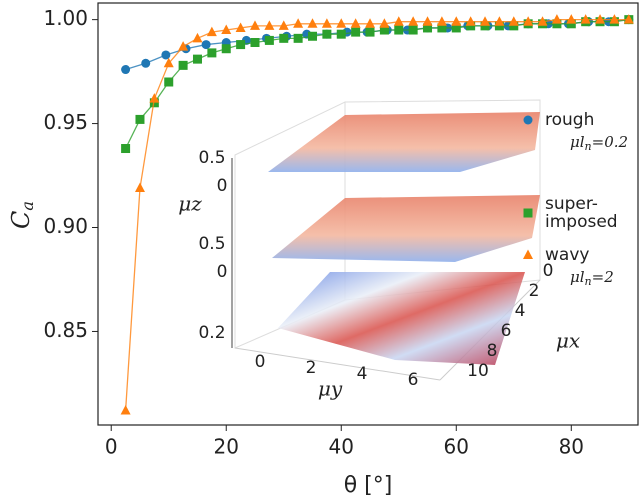 This screenshot has width=640, height=502. What do you see at coordinates (571, 447) in the screenshot?
I see `x-tick-label: 80` at bounding box center [571, 447].